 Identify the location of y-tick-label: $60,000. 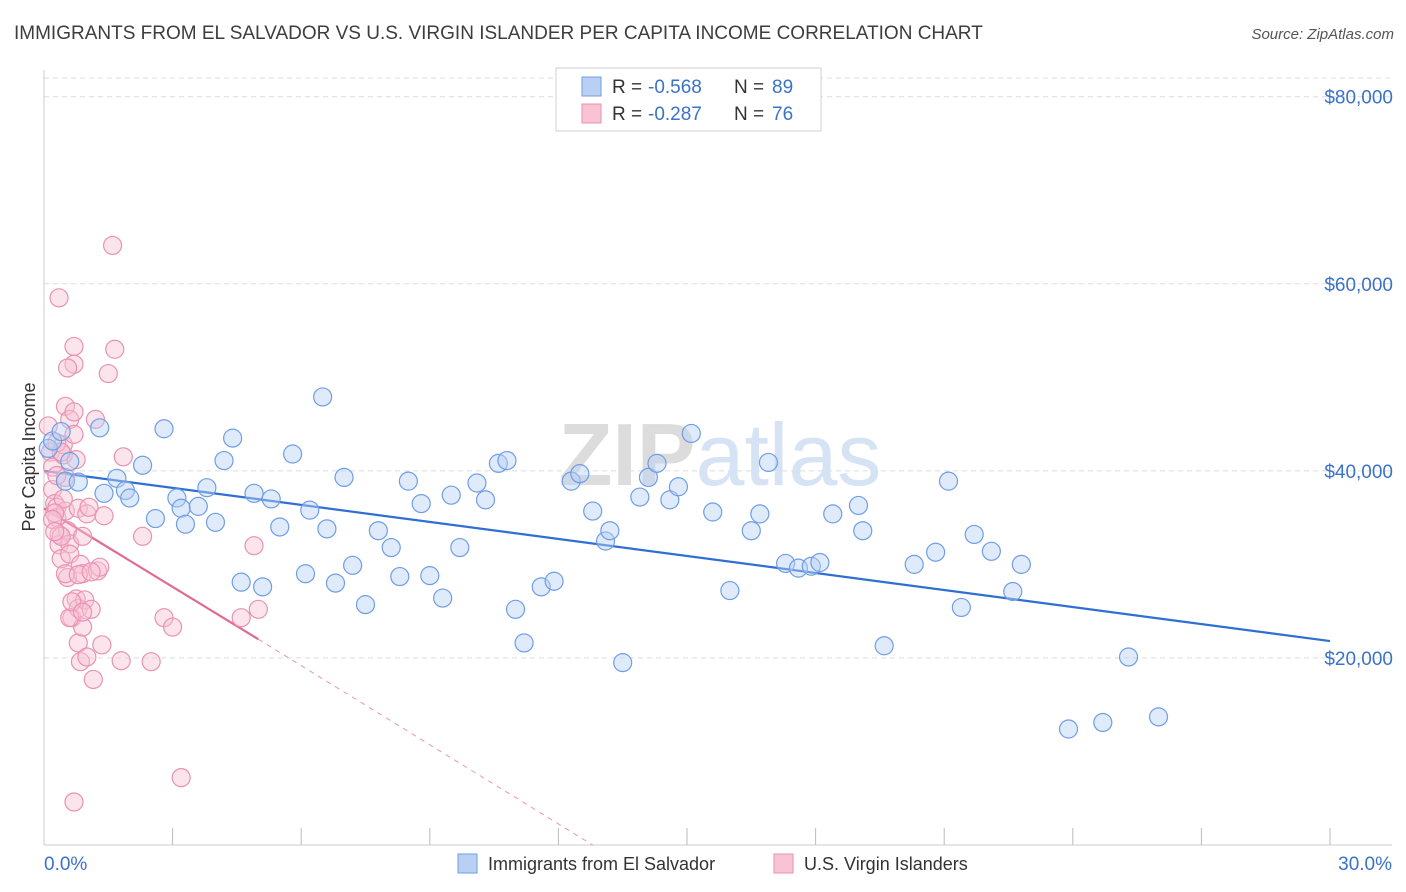
(1358, 285).